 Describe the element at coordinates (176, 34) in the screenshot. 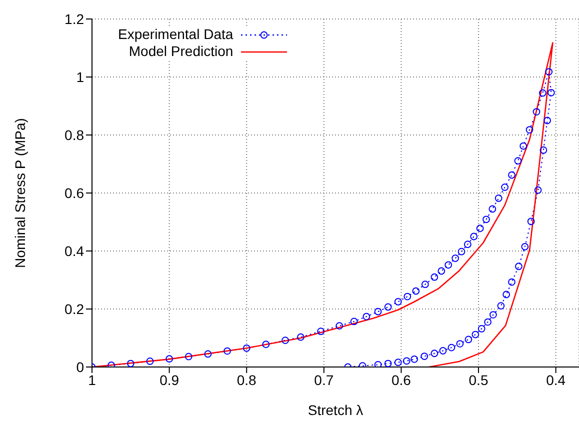

I see `legend-label: Experimental Data` at that location.